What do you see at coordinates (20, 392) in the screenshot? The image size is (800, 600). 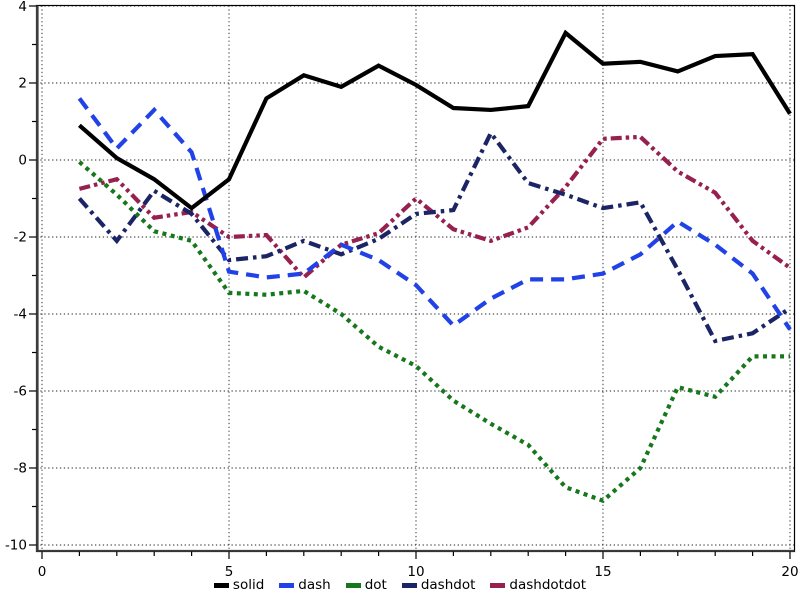 I see `y-tick-label: -6` at bounding box center [20, 392].